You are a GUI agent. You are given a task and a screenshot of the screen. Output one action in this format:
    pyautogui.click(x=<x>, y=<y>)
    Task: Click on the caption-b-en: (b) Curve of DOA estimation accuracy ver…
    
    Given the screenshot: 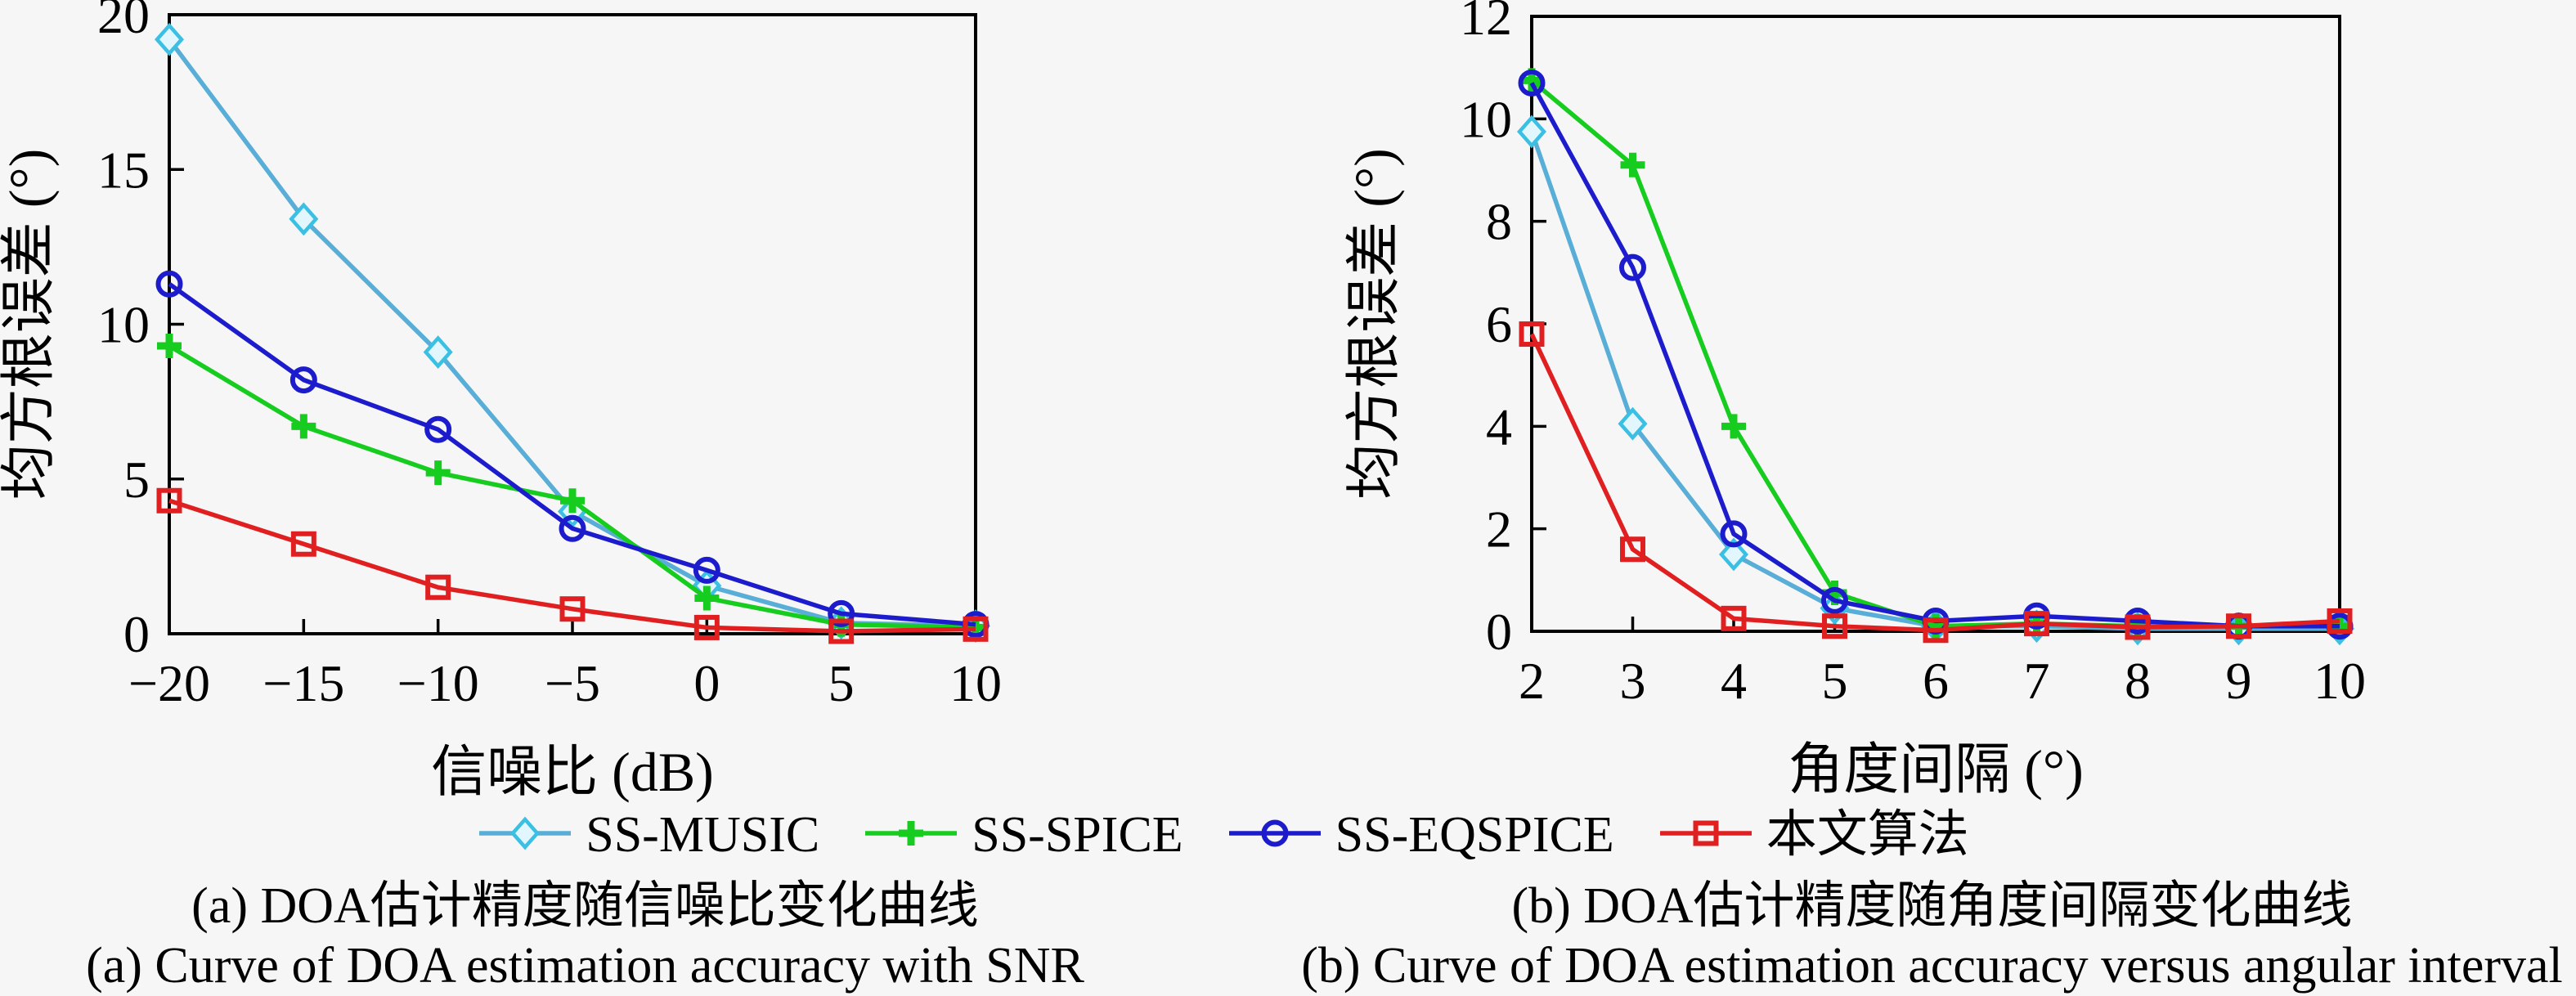 What is the action you would take?
    pyautogui.click(x=1932, y=966)
    